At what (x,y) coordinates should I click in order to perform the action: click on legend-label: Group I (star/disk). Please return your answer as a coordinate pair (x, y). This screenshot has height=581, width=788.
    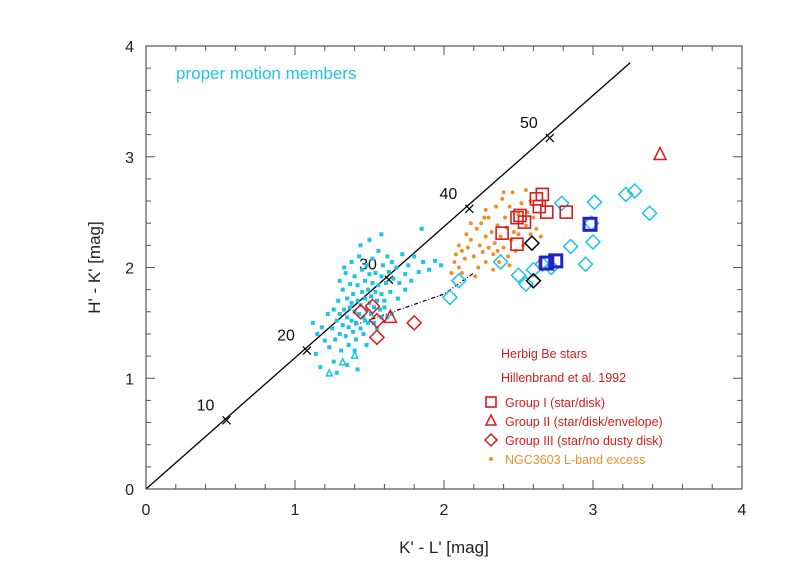
    Looking at the image, I should click on (555, 403).